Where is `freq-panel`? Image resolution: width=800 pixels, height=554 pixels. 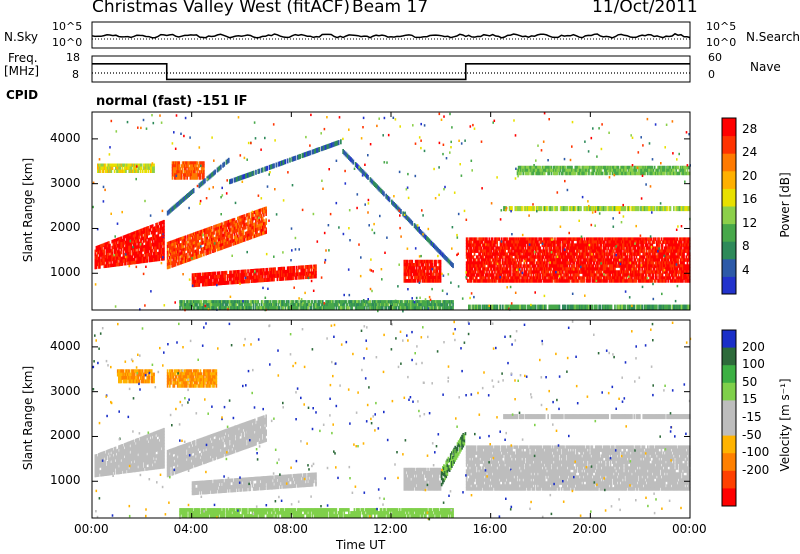
freq-panel is located at coordinates (391, 69).